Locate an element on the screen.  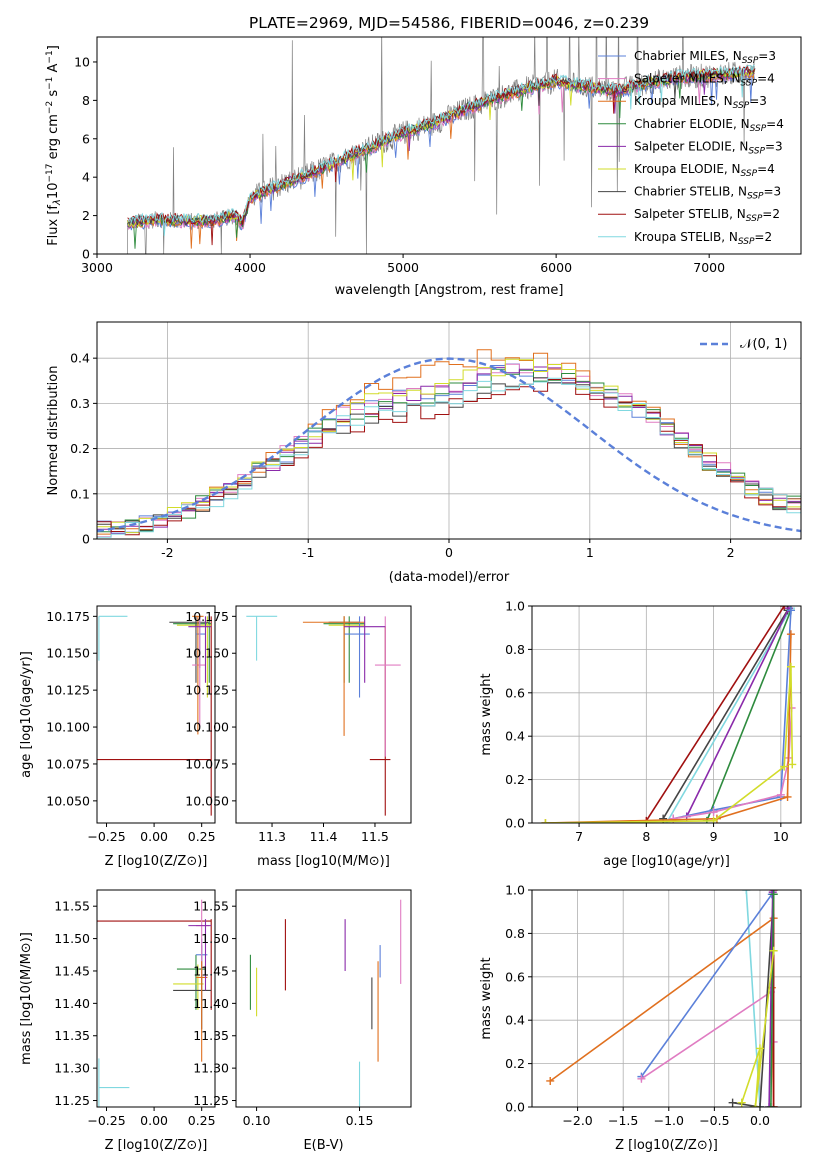
mass_vs_Z-ytick-label: 11.30 is located at coordinates (72, 1068).